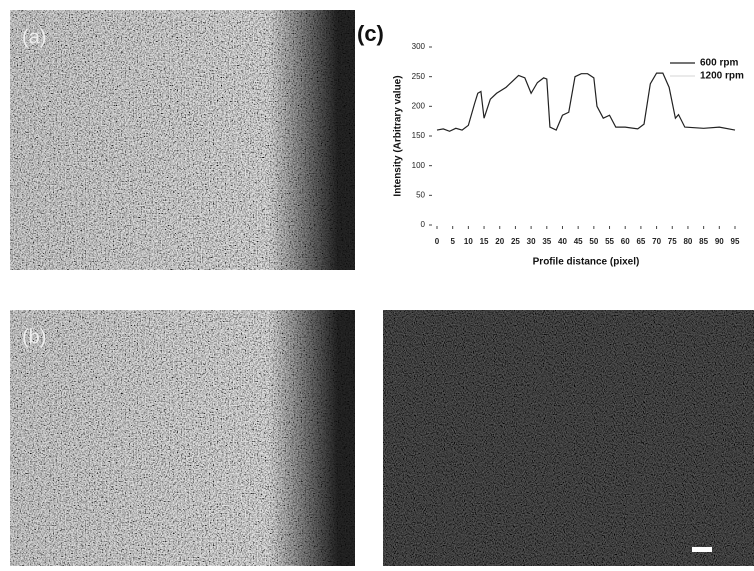 The height and width of the screenshot is (571, 754). Describe the element at coordinates (609, 241) in the screenshot. I see `x-tick-label: 55` at that location.